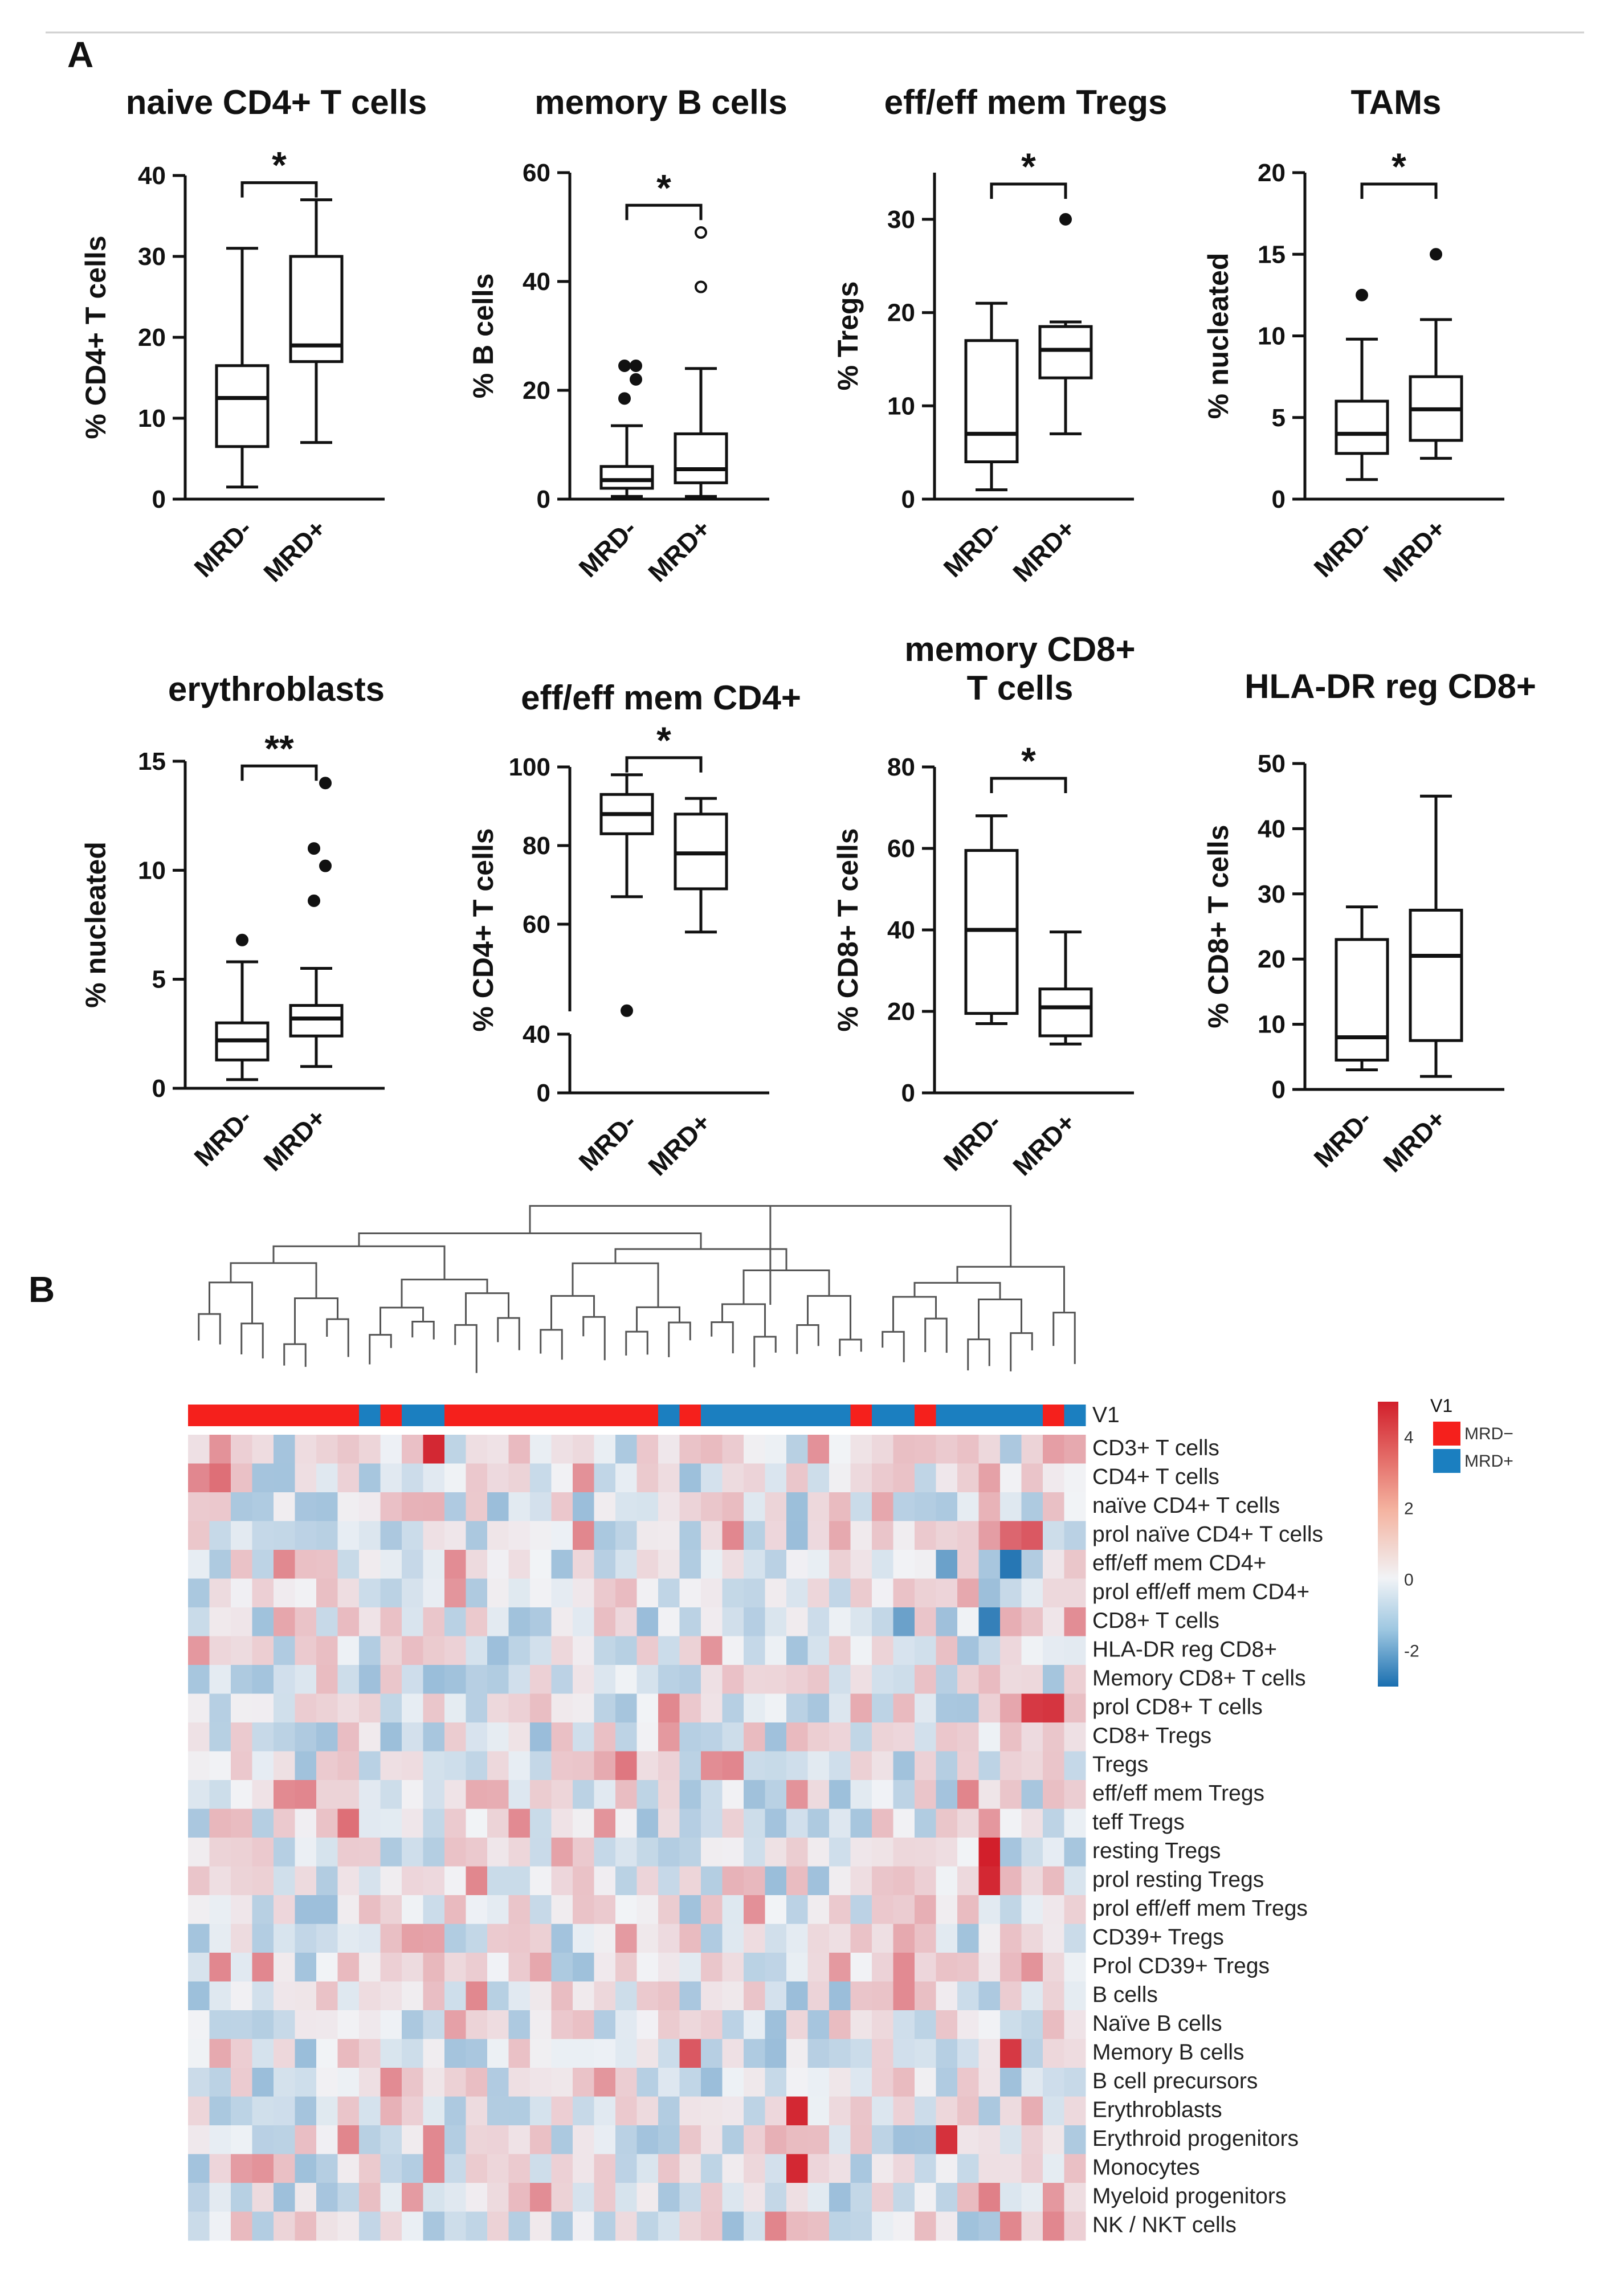 Image resolution: width=1624 pixels, height=2286 pixels. Describe the element at coordinates (1026, 102) in the screenshot. I see `plot-title: eff/eff mem Tregs` at that location.